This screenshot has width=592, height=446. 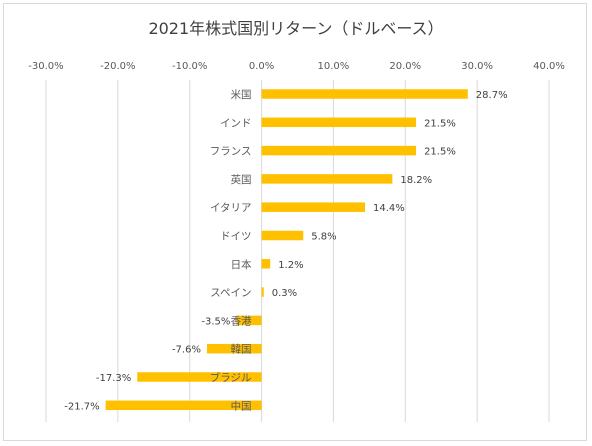 What do you see at coordinates (117, 66) in the screenshot?
I see `x-tick-label: -20.0%` at bounding box center [117, 66].